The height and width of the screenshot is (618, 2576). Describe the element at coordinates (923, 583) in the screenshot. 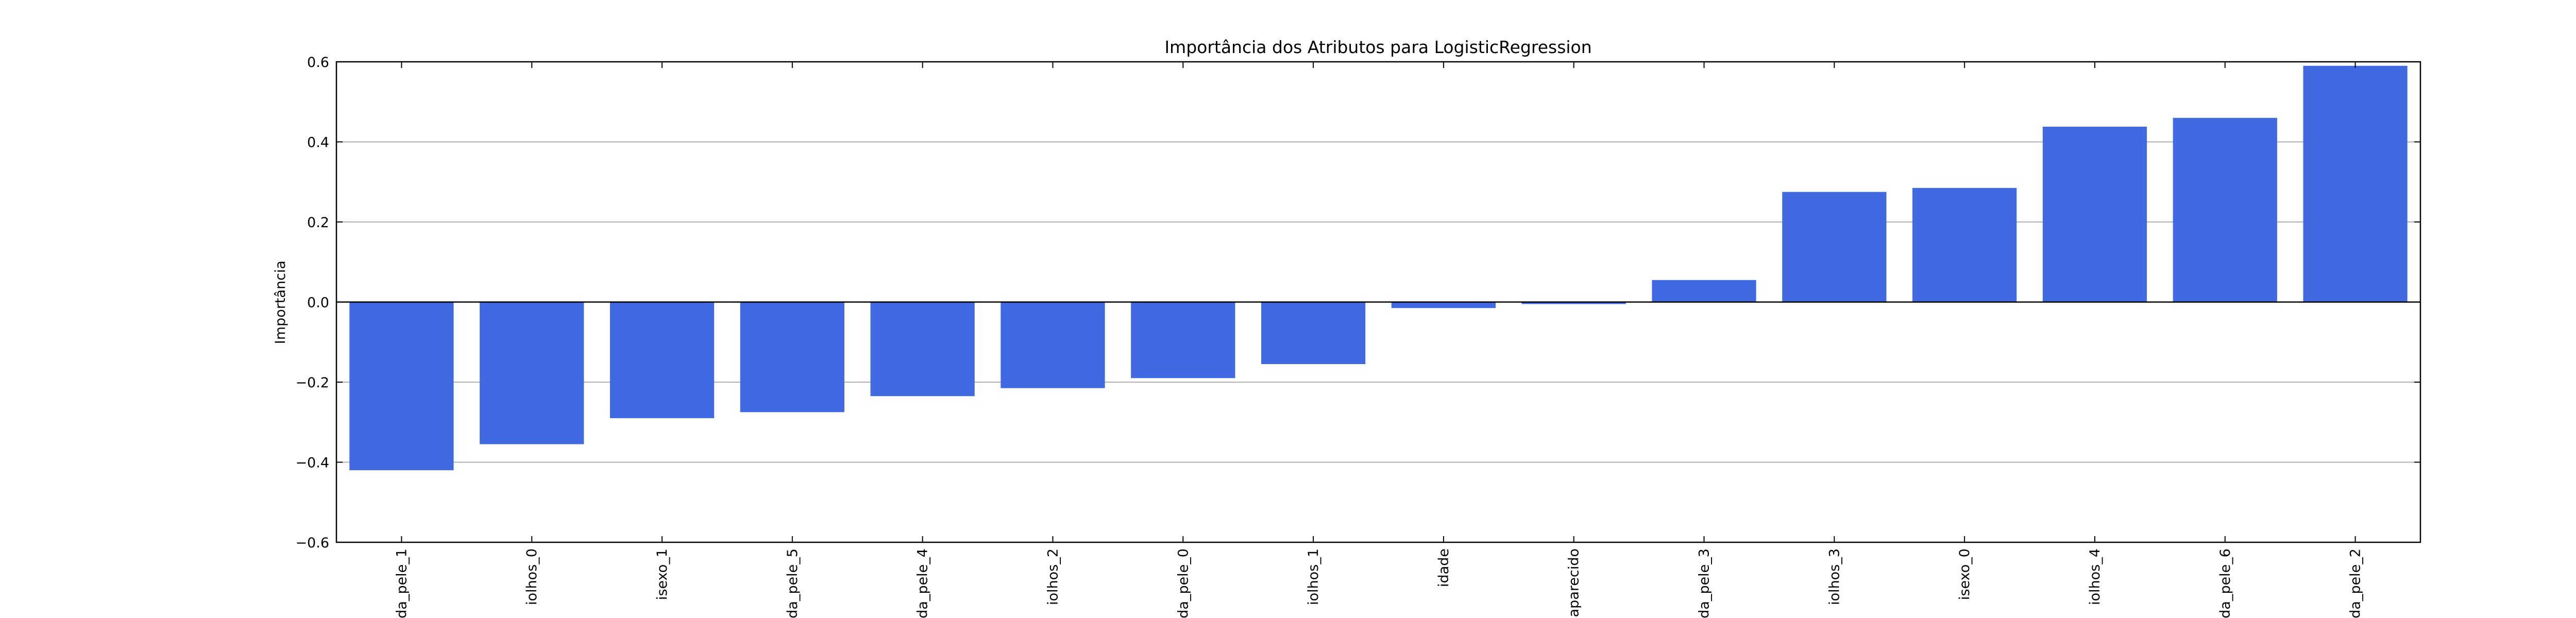

I see `x-tick-label: da_pele_4` at that location.